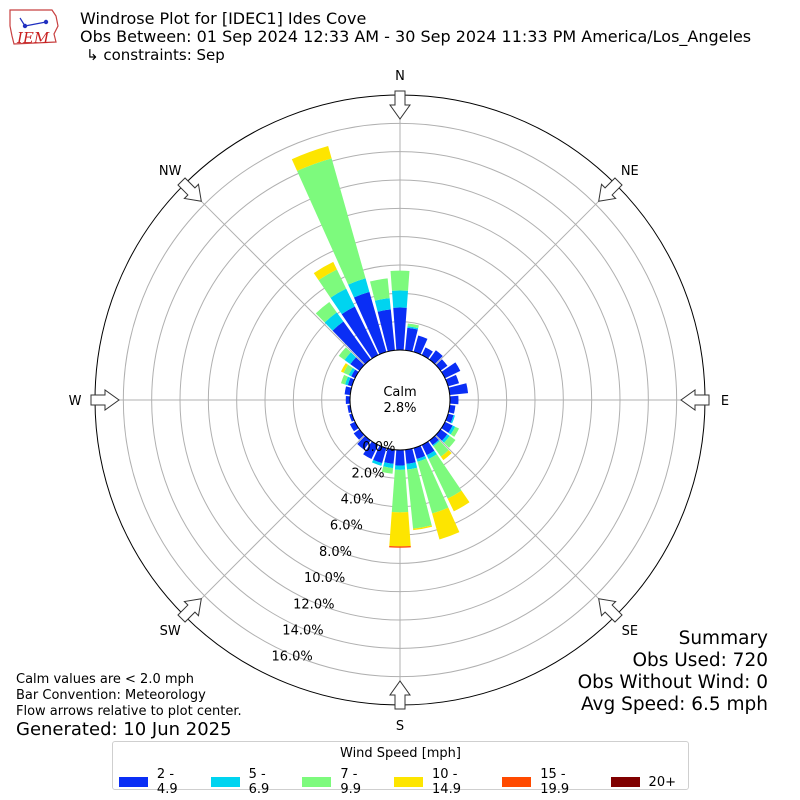 The width and height of the screenshot is (800, 800). Describe the element at coordinates (399, 408) in the screenshot. I see `calm-value: 2.8%` at that location.